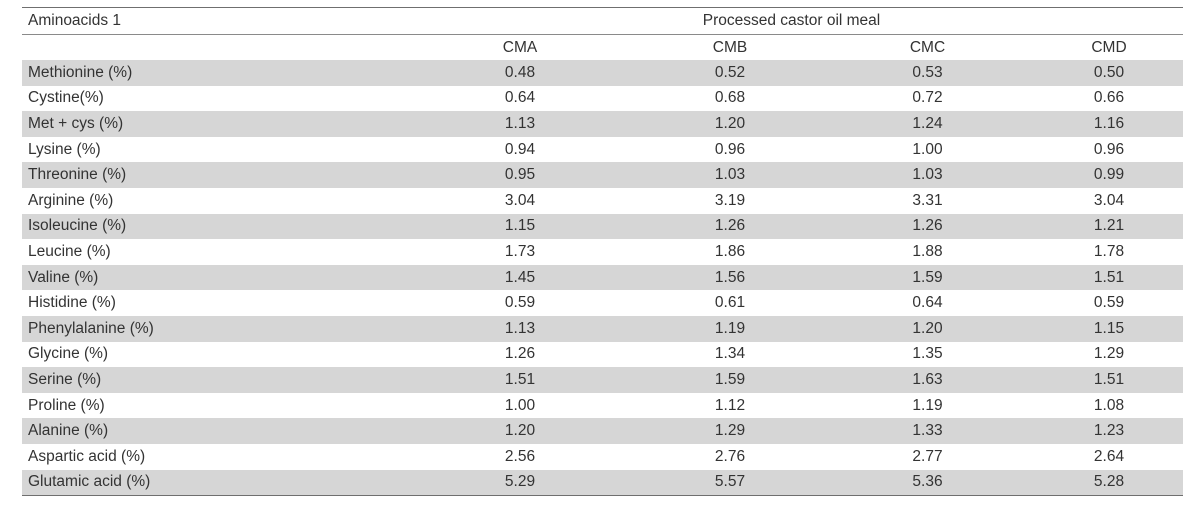  What do you see at coordinates (730, 47) in the screenshot?
I see `column-header: CMB` at bounding box center [730, 47].